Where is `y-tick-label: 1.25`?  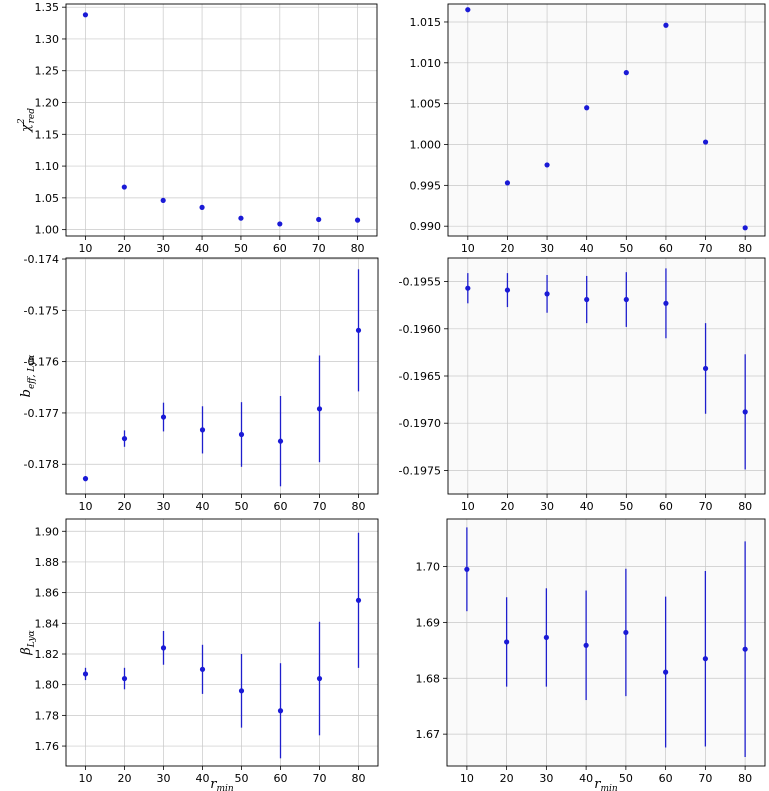
y-tick-label: 1.25 is located at coordinates (47, 71).